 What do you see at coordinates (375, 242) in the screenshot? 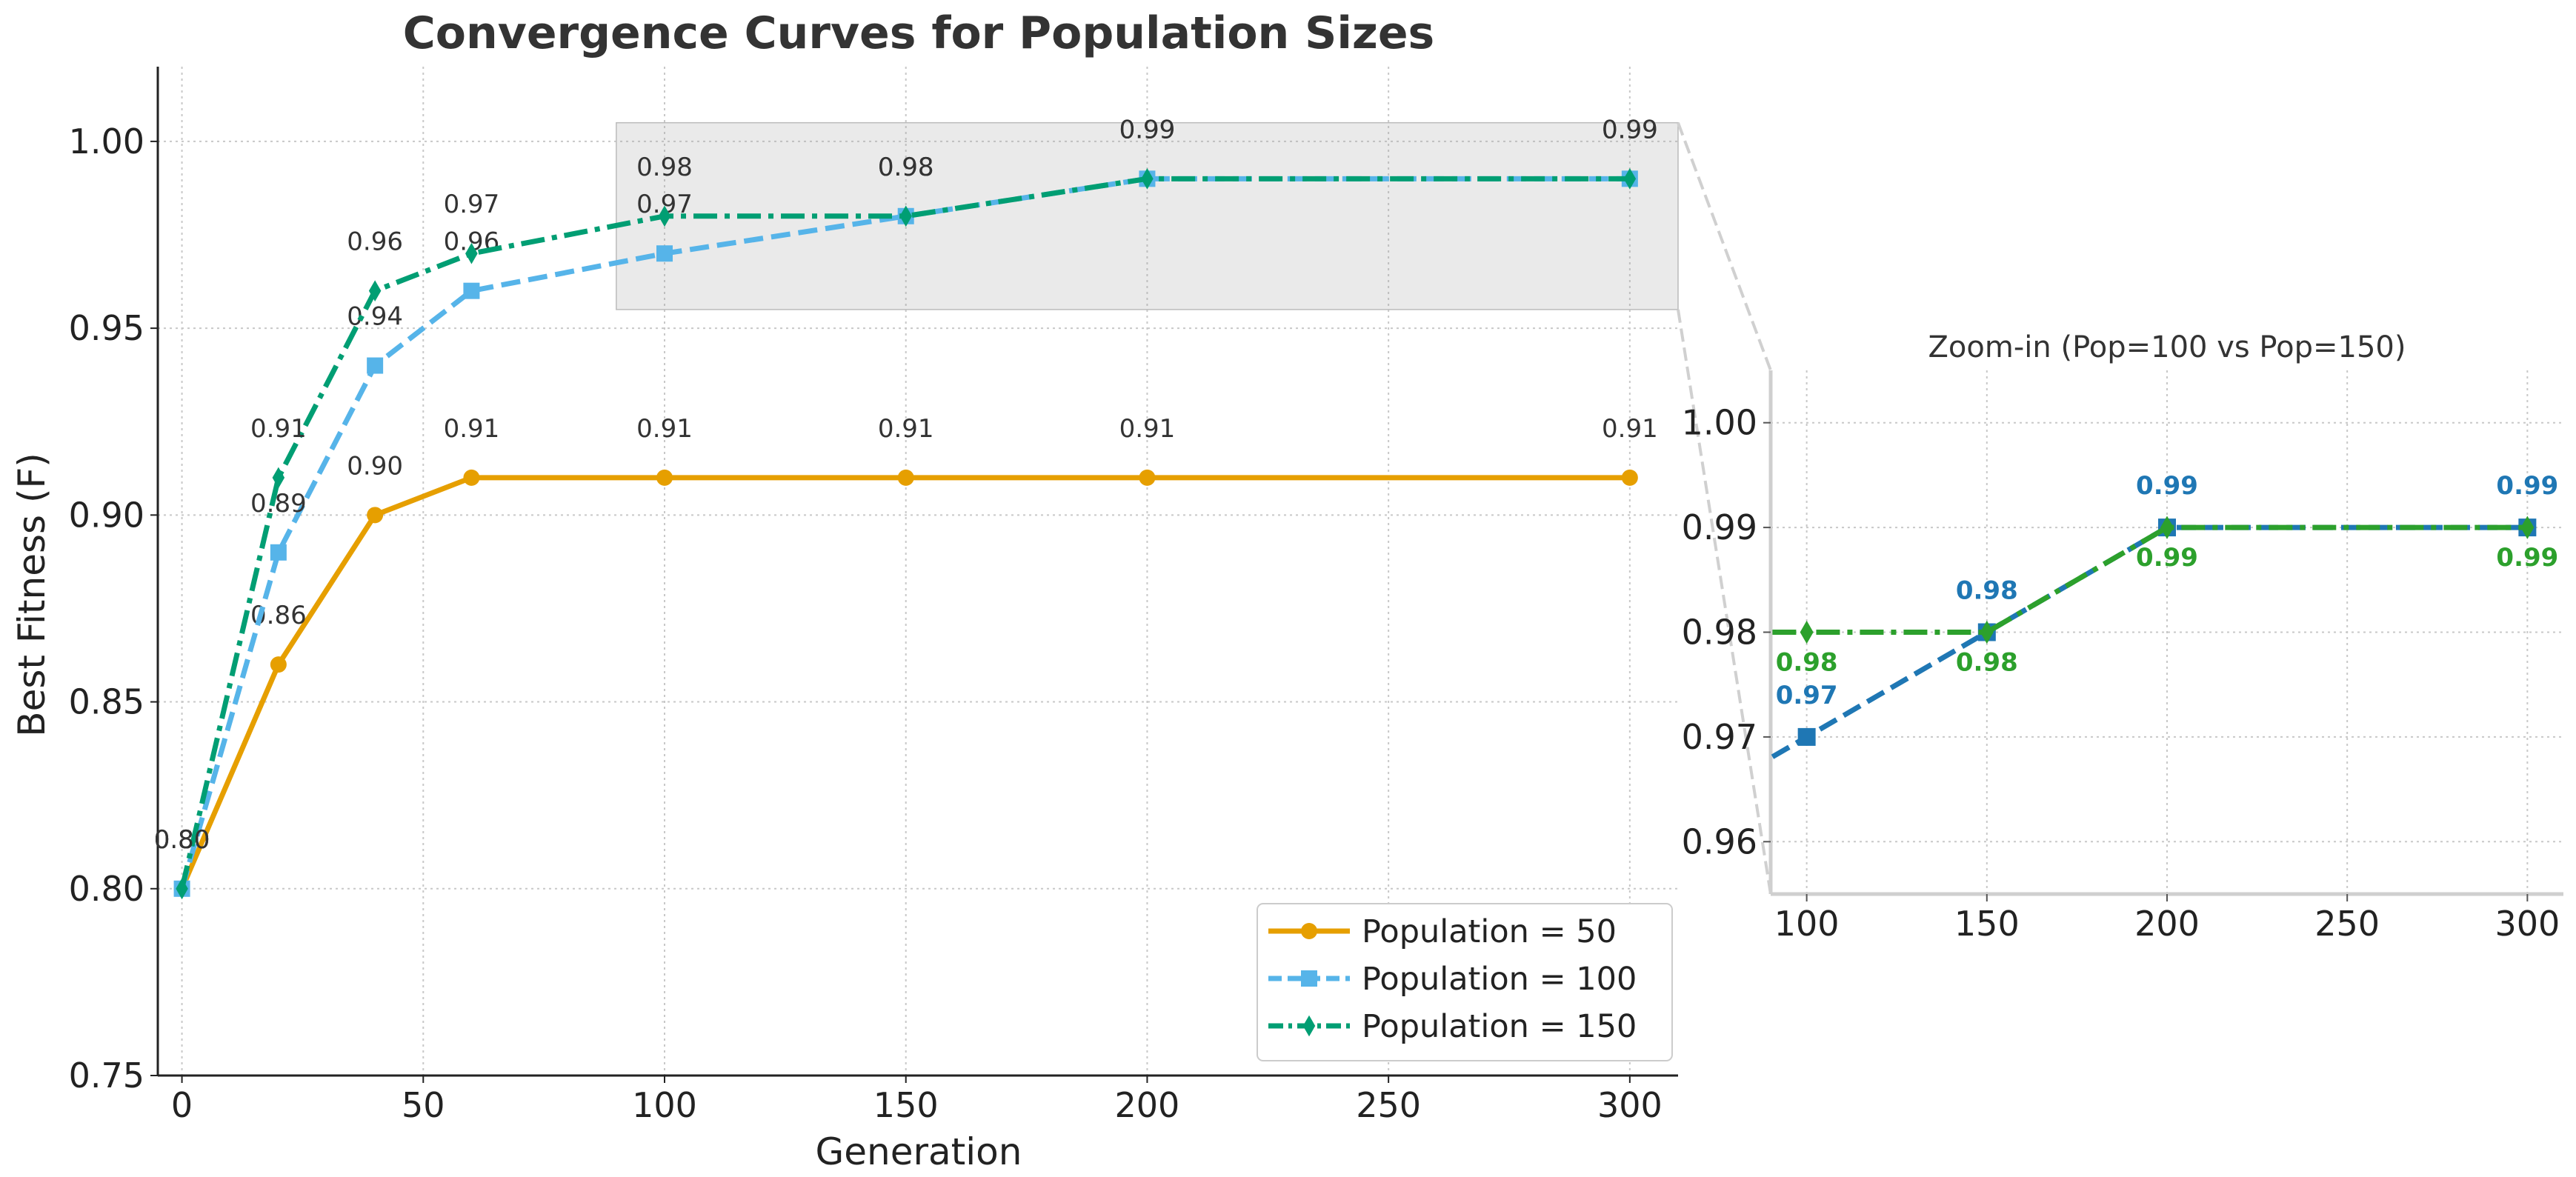
I see `data-label: 0.96` at bounding box center [375, 242].